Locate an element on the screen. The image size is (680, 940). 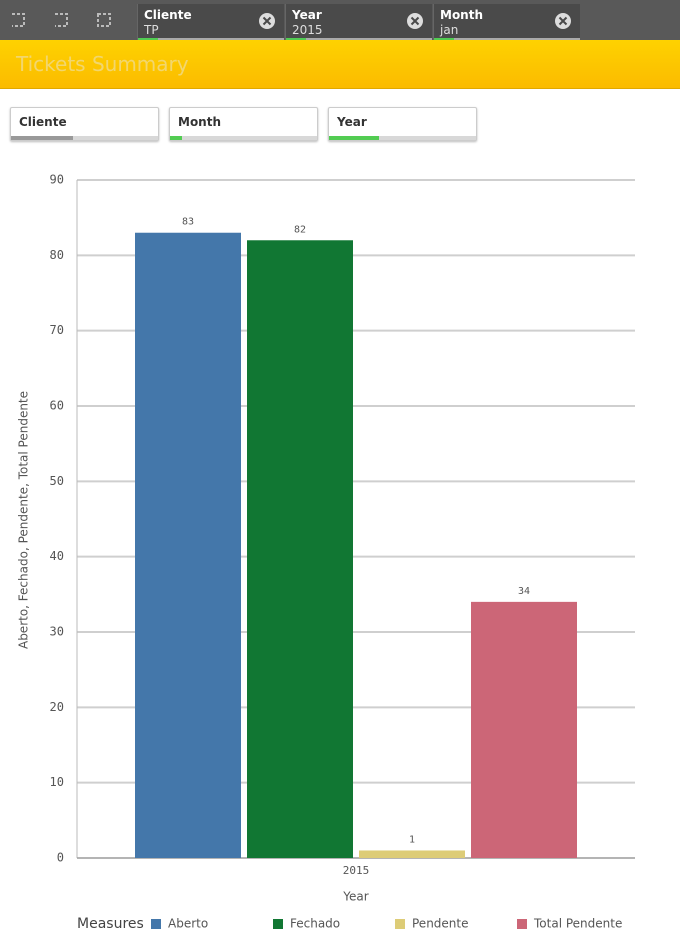
y-tick-label: 30 is located at coordinates (57, 632).